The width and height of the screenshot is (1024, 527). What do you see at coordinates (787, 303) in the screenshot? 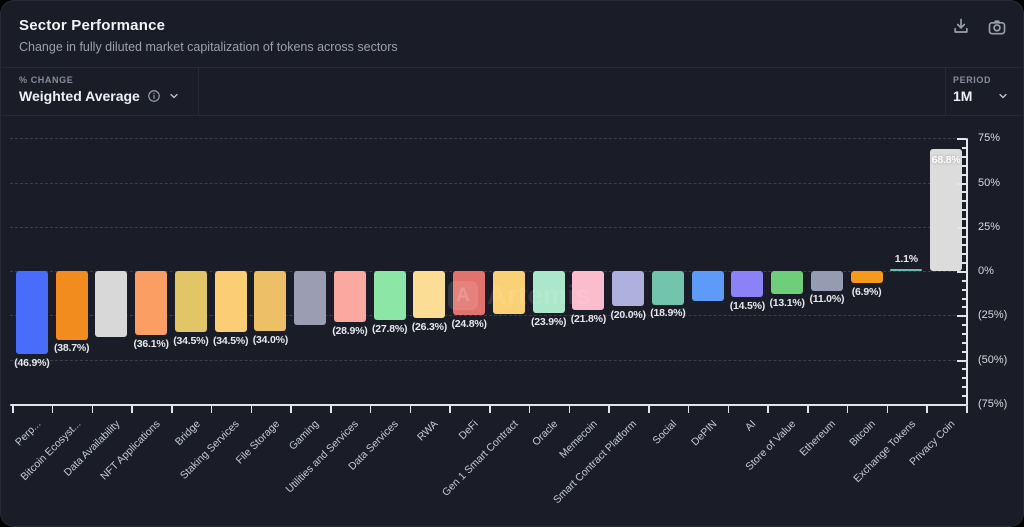
I see `bar-value-label: (13.1%)` at bounding box center [787, 303].